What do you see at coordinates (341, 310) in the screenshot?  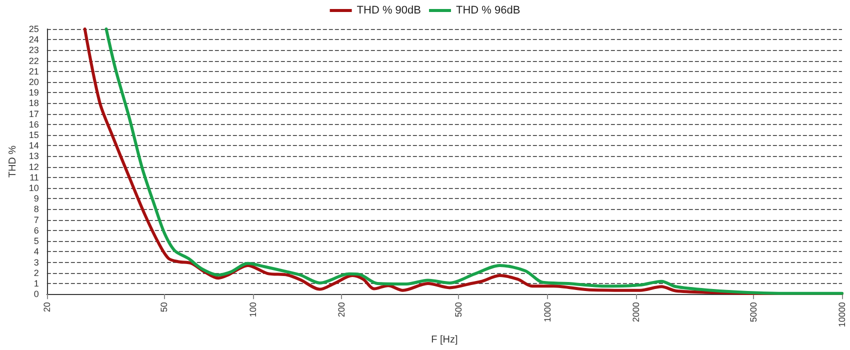 I see `x-tick-label: 200` at bounding box center [341, 310].